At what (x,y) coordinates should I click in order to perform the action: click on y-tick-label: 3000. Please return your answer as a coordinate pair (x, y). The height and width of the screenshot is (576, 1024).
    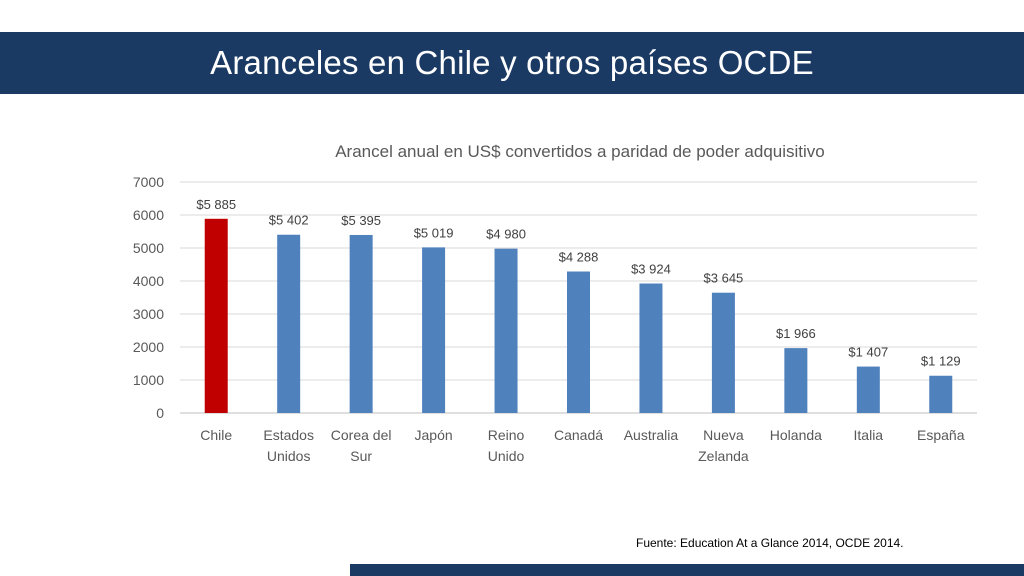
    Looking at the image, I should click on (148, 314).